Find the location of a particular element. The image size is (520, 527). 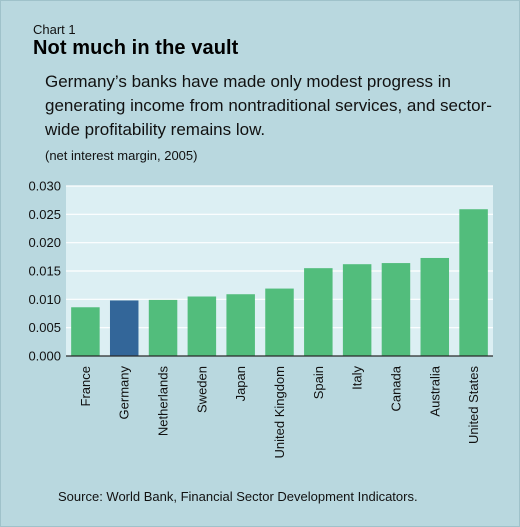

x-tick-label: United States is located at coordinates (473, 405).